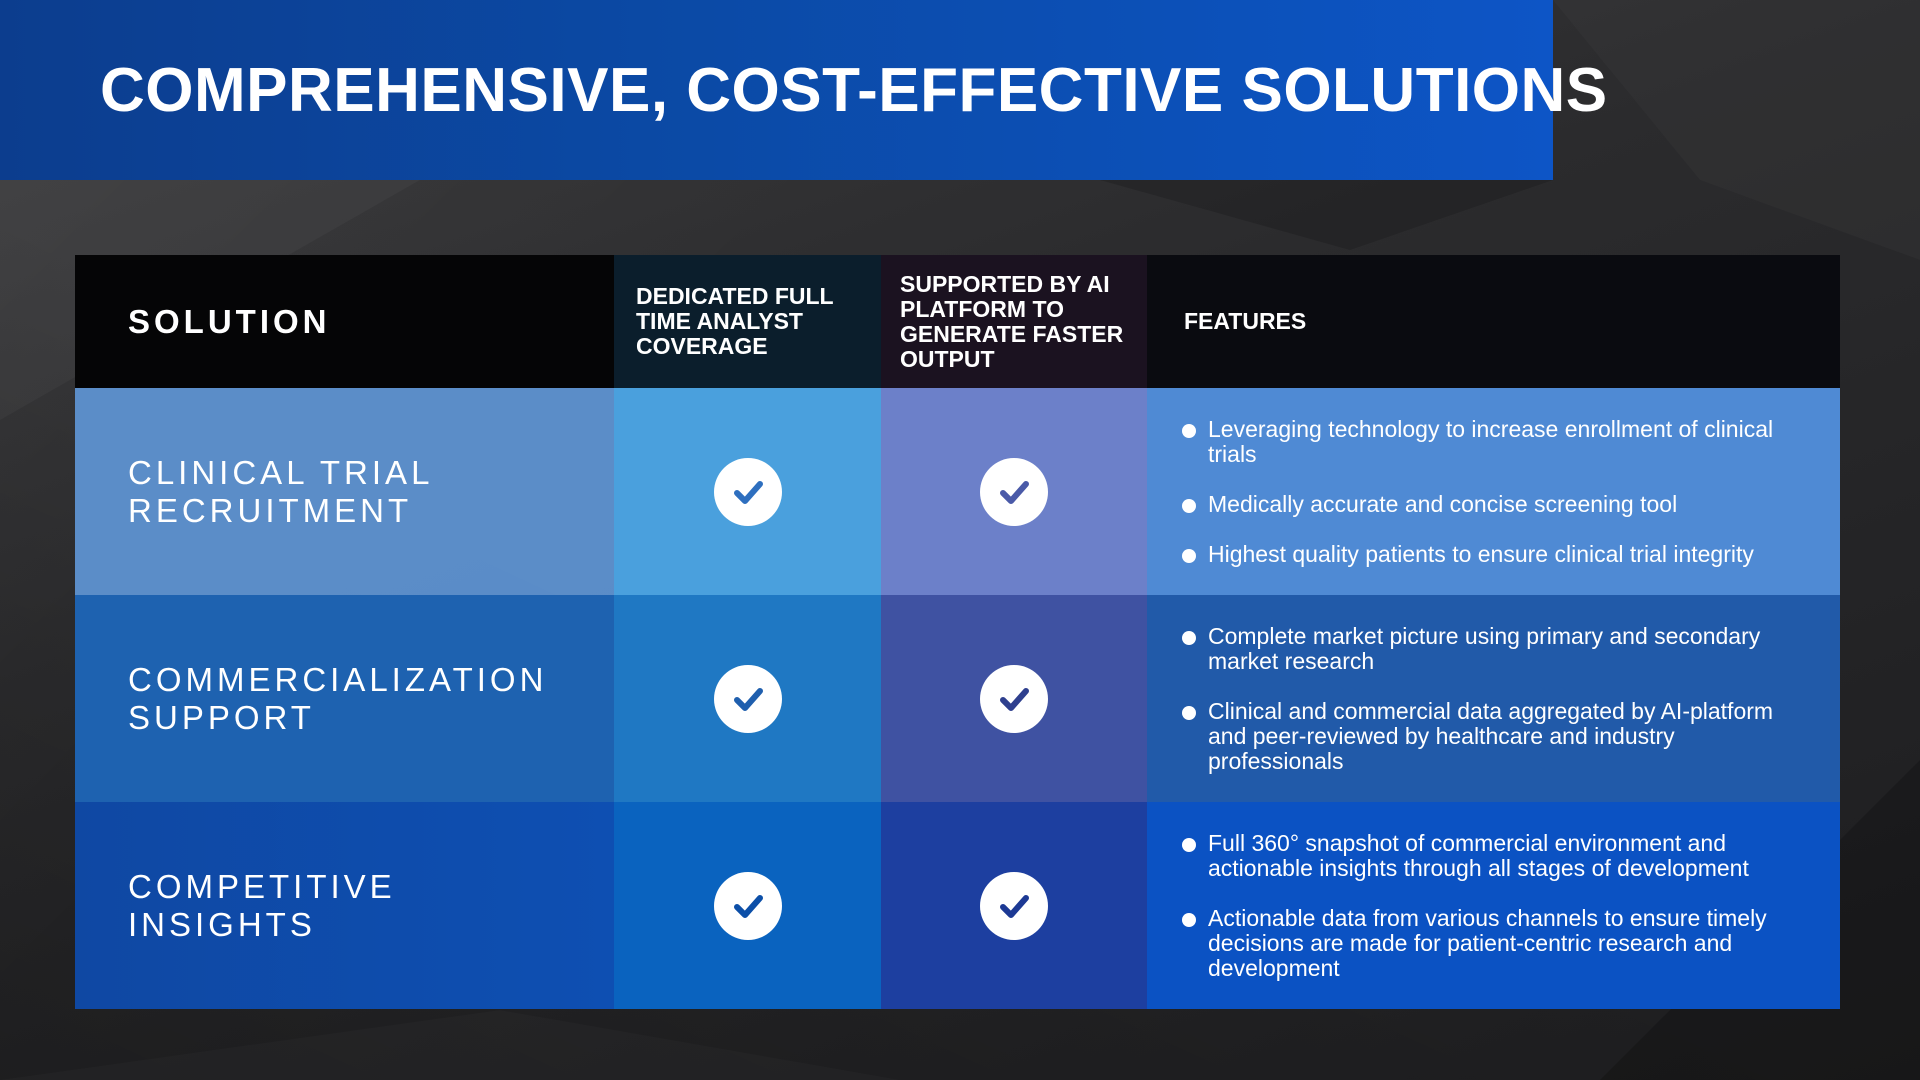 The height and width of the screenshot is (1080, 1920). I want to click on row-solution: COMMERCIALIZATION SUPPORT, so click(344, 698).